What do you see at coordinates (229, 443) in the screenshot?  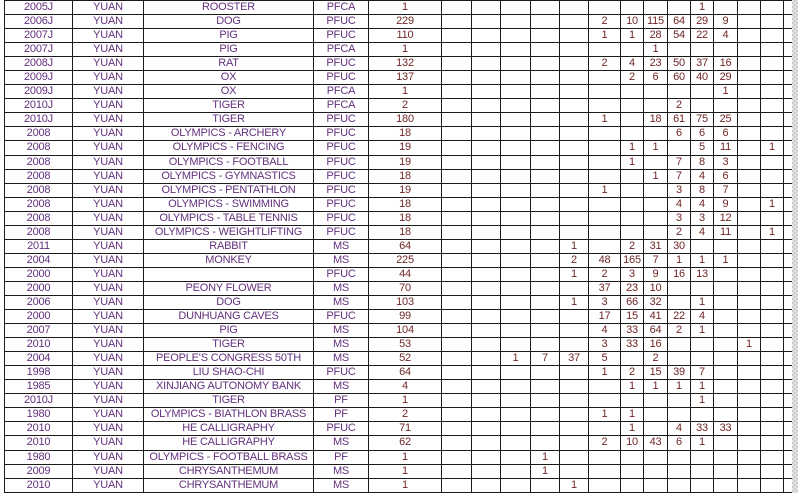 I see `description-cell: HE CALLIGRAPHY` at bounding box center [229, 443].